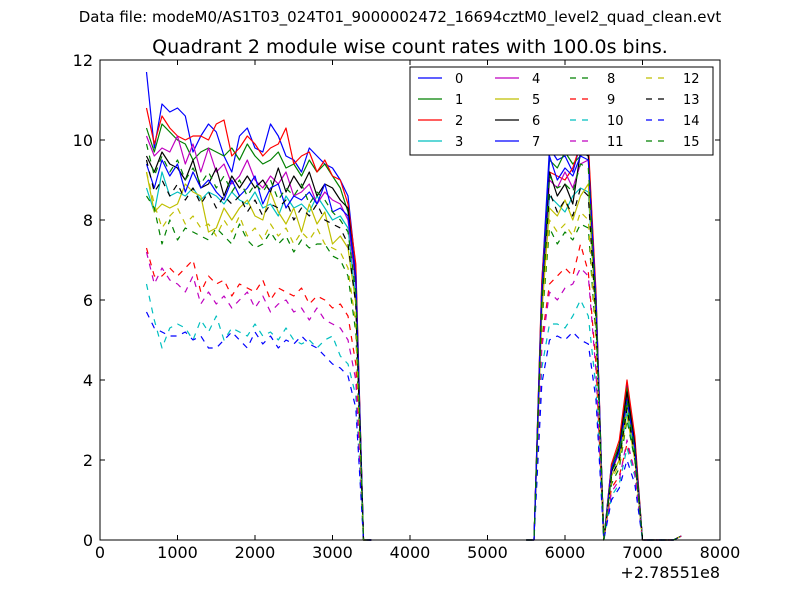  I want to click on x-tick-label: 8000, so click(720, 552).